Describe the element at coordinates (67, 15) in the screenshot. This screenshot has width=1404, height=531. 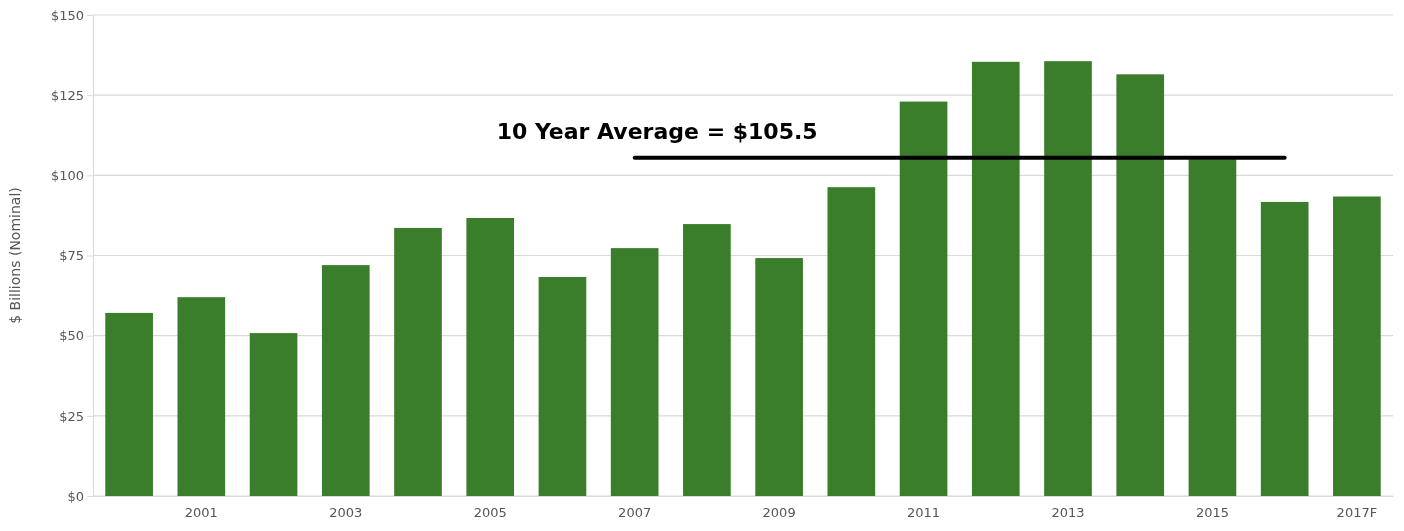
I see `y-tick-label: $150` at that location.